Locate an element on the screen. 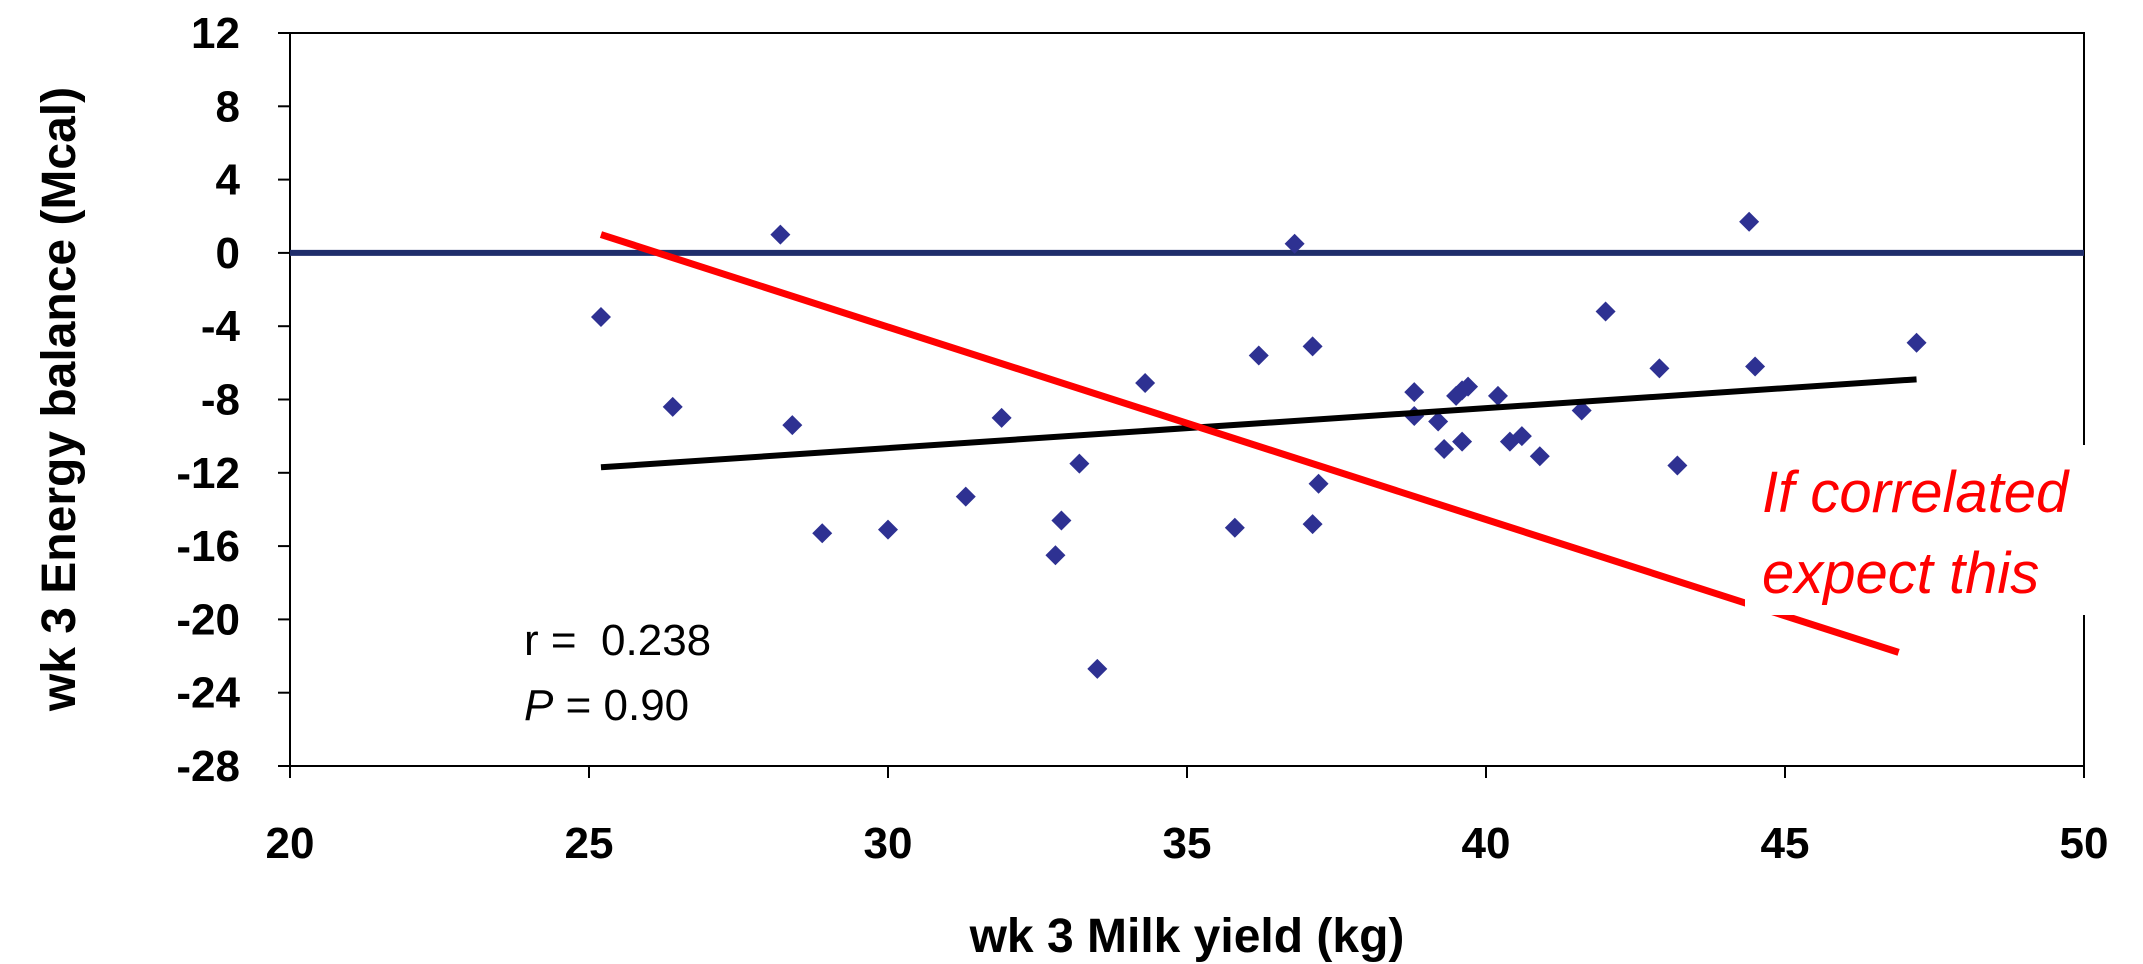 The width and height of the screenshot is (2143, 964). x-tick-label: 20 is located at coordinates (290, 843).